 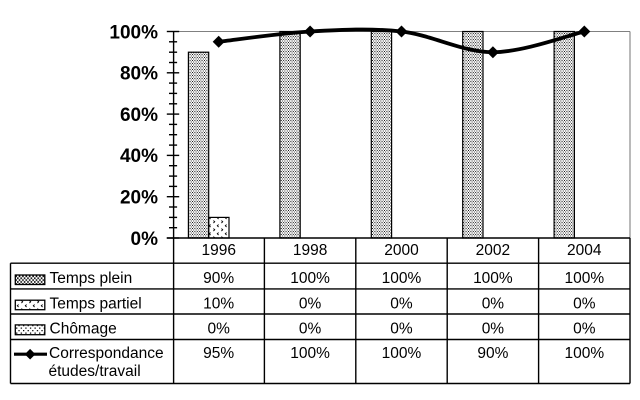 What do you see at coordinates (95, 371) in the screenshot?
I see `svg-text: études/travail` at bounding box center [95, 371].